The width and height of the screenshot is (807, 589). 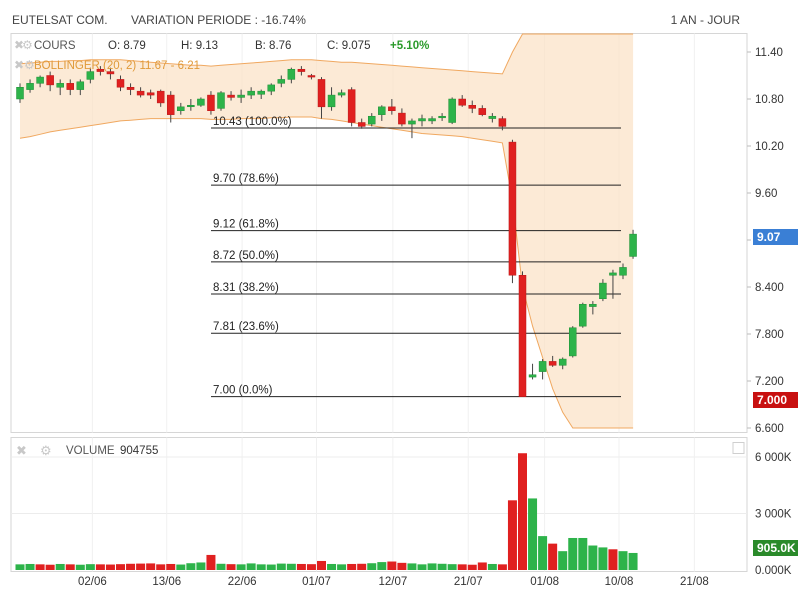 What do you see at coordinates (218, 20) in the screenshot?
I see `variation-periode: VARIATION PERIODE : -16.74%` at bounding box center [218, 20].